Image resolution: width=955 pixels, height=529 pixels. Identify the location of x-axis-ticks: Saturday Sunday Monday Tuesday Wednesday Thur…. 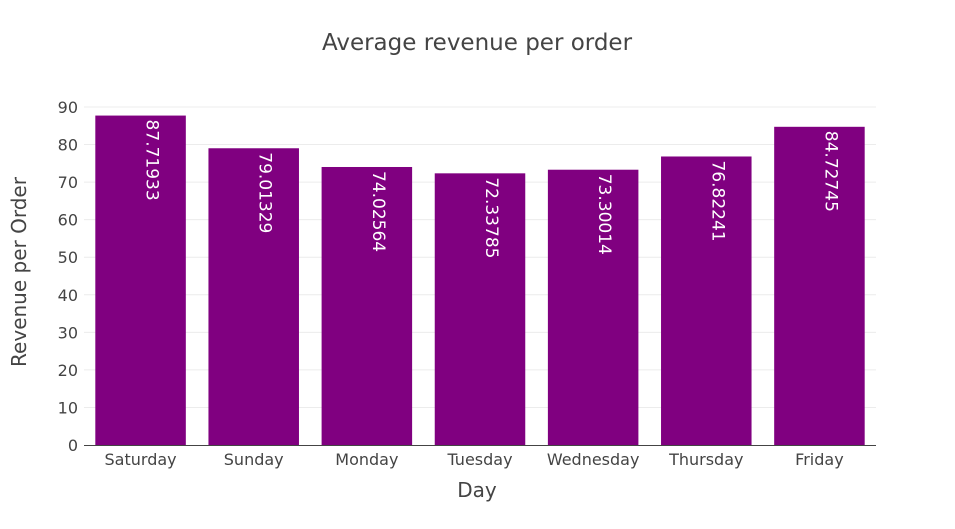
(474, 459).